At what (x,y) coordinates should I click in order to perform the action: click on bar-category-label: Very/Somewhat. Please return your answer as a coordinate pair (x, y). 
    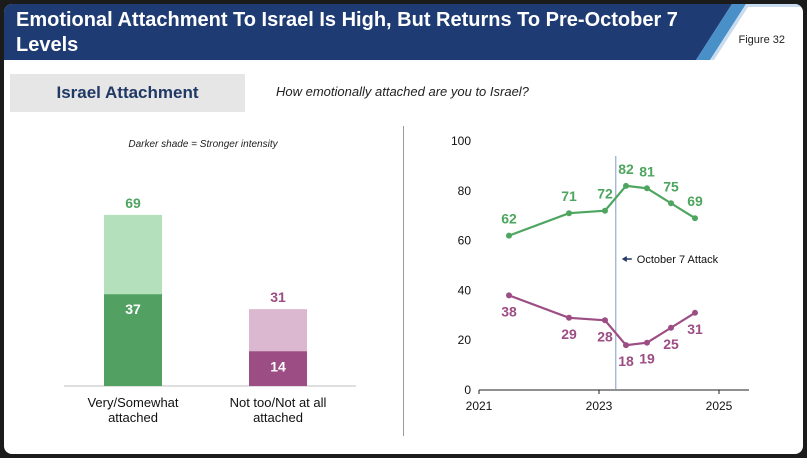
    Looking at the image, I should click on (132, 402).